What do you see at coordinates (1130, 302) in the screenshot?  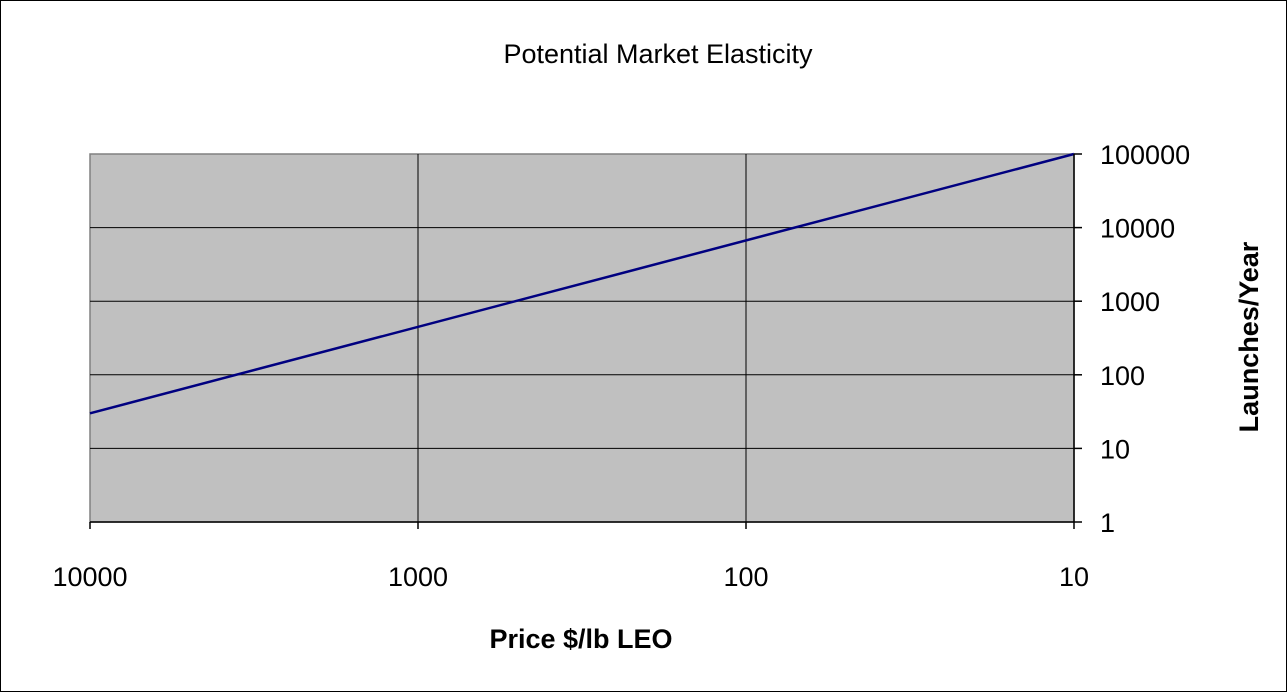 I see `y-tick-label: 1000` at bounding box center [1130, 302].